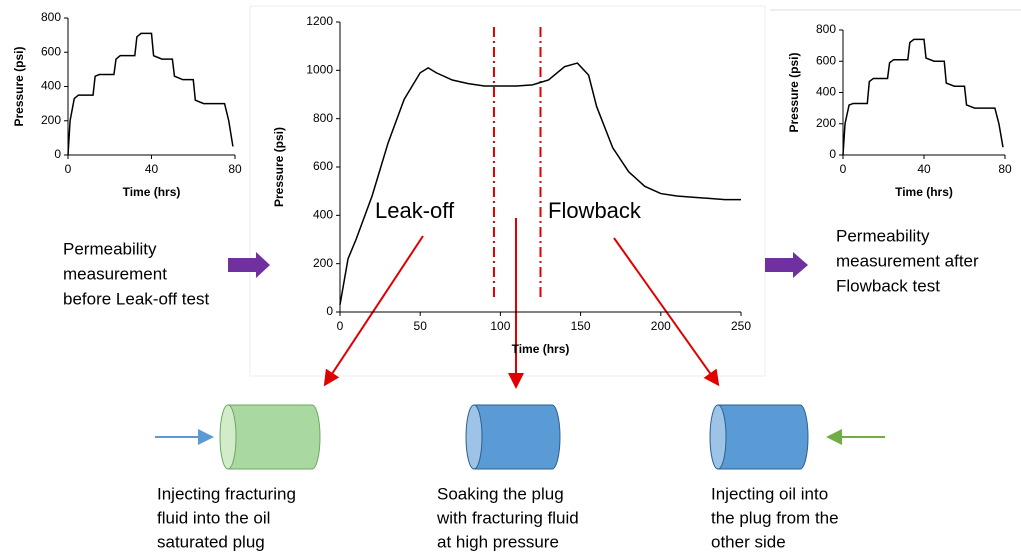 This screenshot has height=558, width=1021. I want to click on x-tick-label: 150, so click(581, 326).